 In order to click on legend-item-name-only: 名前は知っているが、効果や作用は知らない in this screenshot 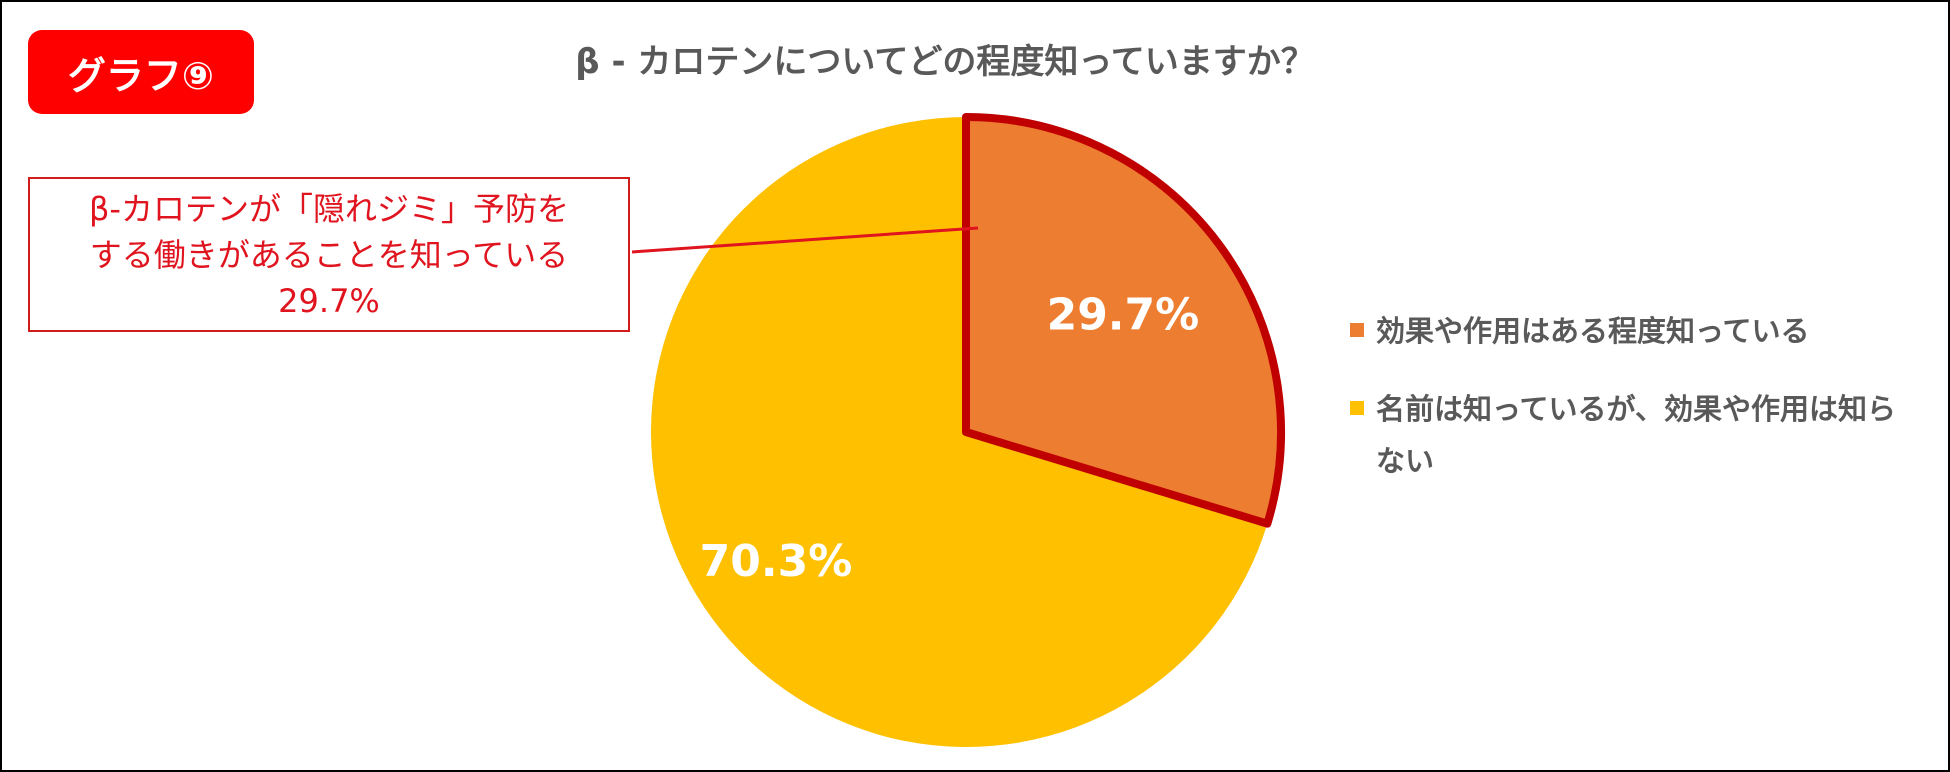, I will do `click(1630, 435)`.